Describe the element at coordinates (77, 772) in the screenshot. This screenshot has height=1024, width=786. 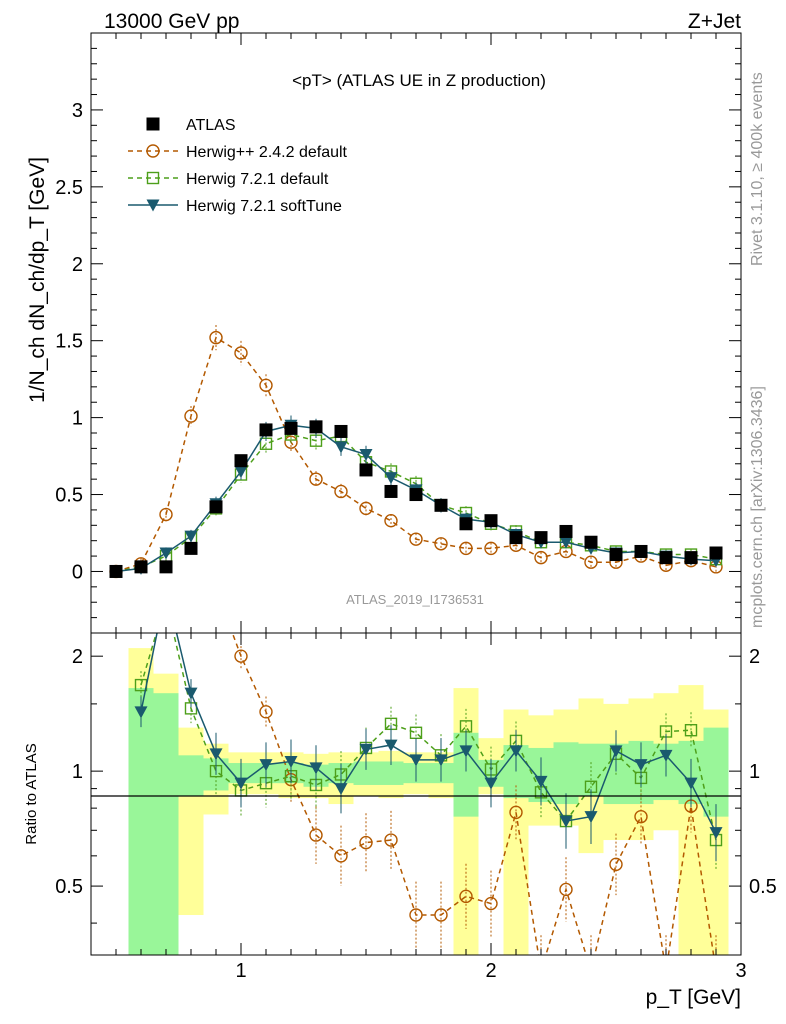
I see `ratio-y-tick-label: 1` at that location.